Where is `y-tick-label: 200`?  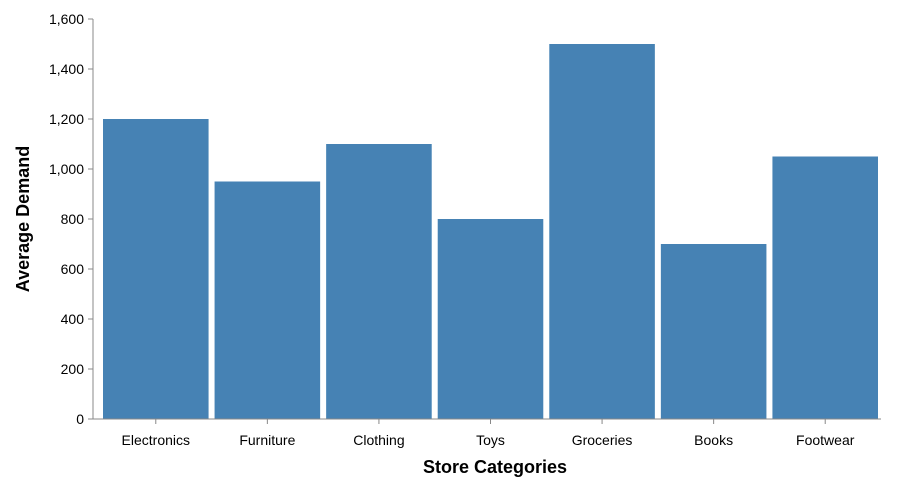
y-tick-label: 200 is located at coordinates (73, 369).